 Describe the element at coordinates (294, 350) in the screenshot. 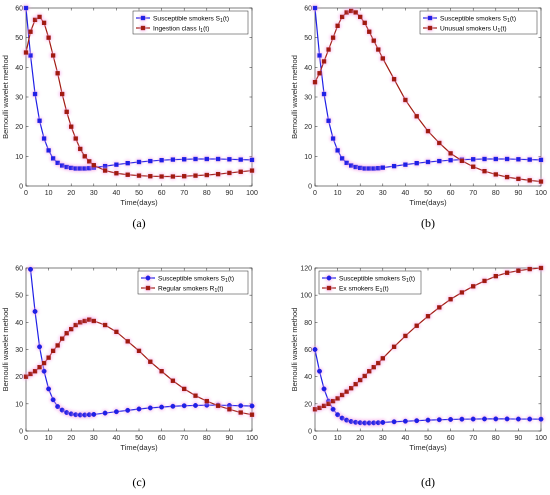

I see `y-axis-label: Bernoulli wavelet method` at that location.